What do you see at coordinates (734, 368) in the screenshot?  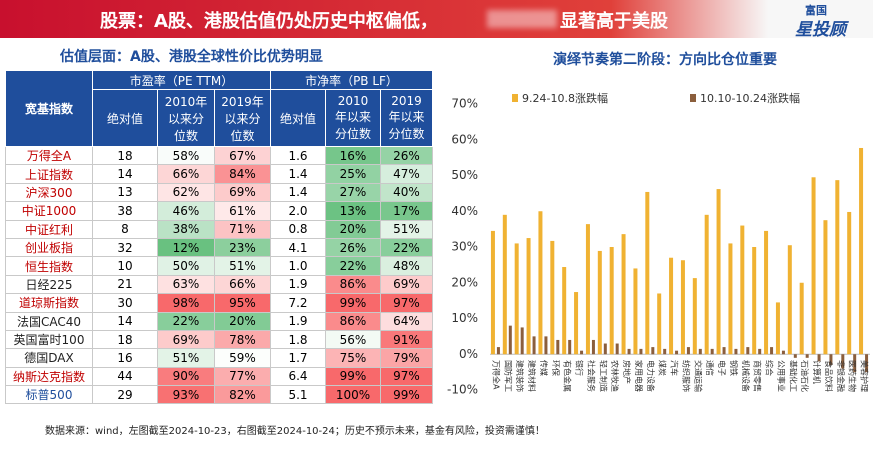 I see `x-tick-label: 钢铁` at bounding box center [734, 368].